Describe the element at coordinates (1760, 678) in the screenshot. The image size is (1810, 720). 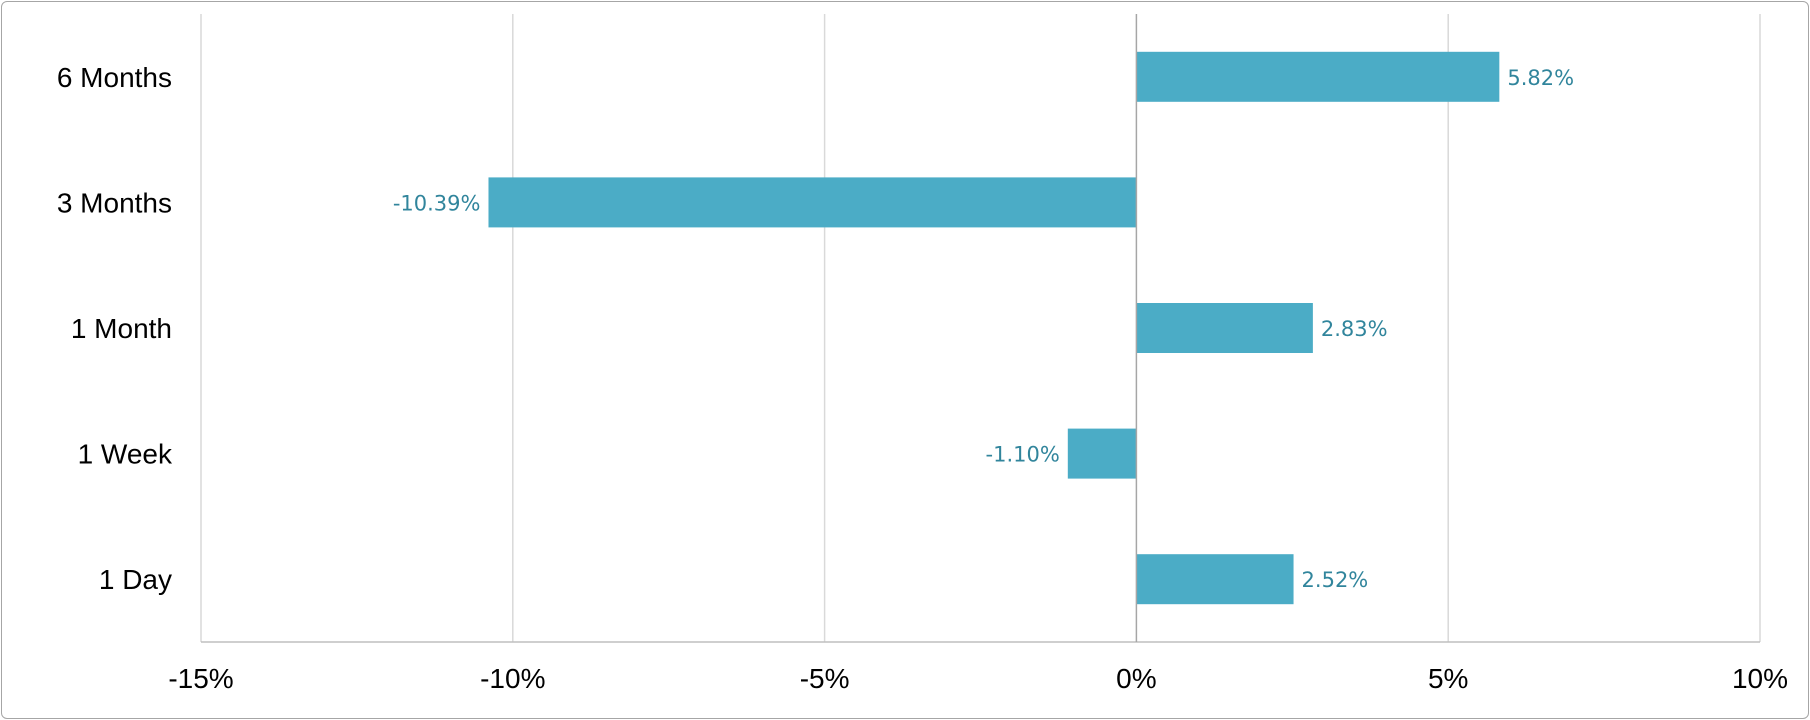
I see `x-tick-label-5: 10%` at that location.